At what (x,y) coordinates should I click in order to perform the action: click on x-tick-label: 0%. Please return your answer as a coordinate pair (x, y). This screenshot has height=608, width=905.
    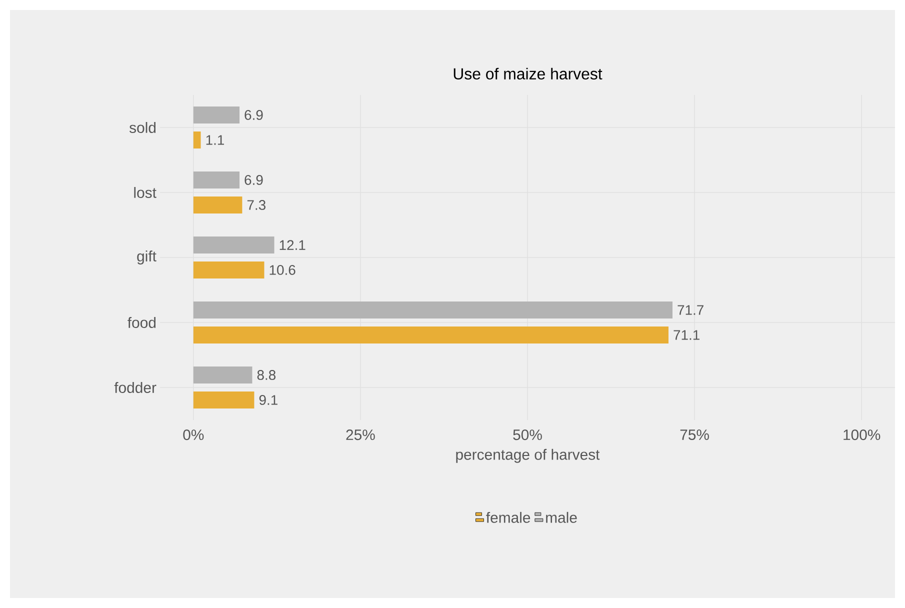
    Looking at the image, I should click on (193, 434).